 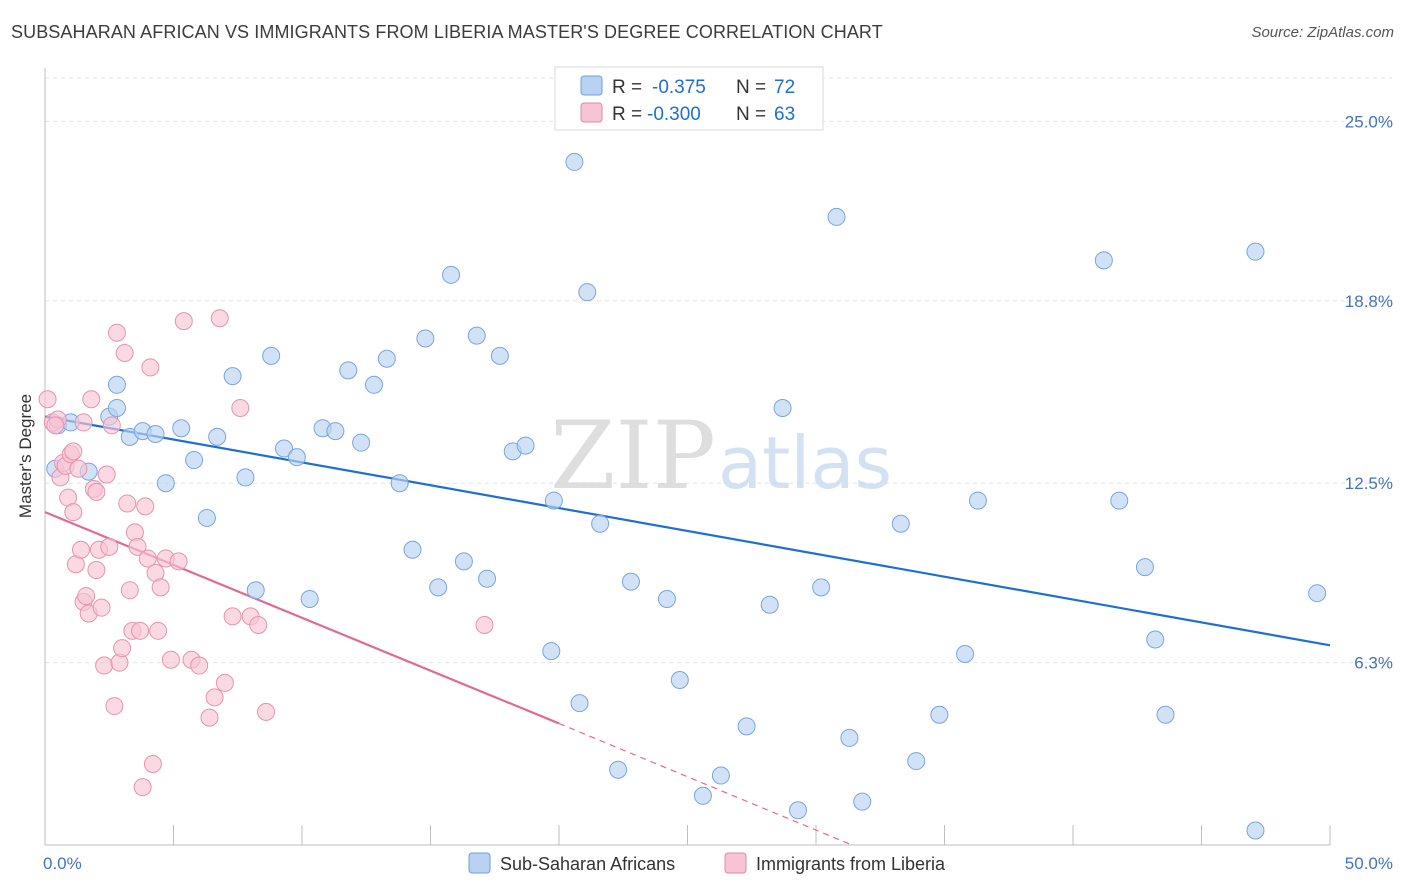 What do you see at coordinates (805, 463) in the screenshot?
I see `watermark-atlas: atlas` at bounding box center [805, 463].